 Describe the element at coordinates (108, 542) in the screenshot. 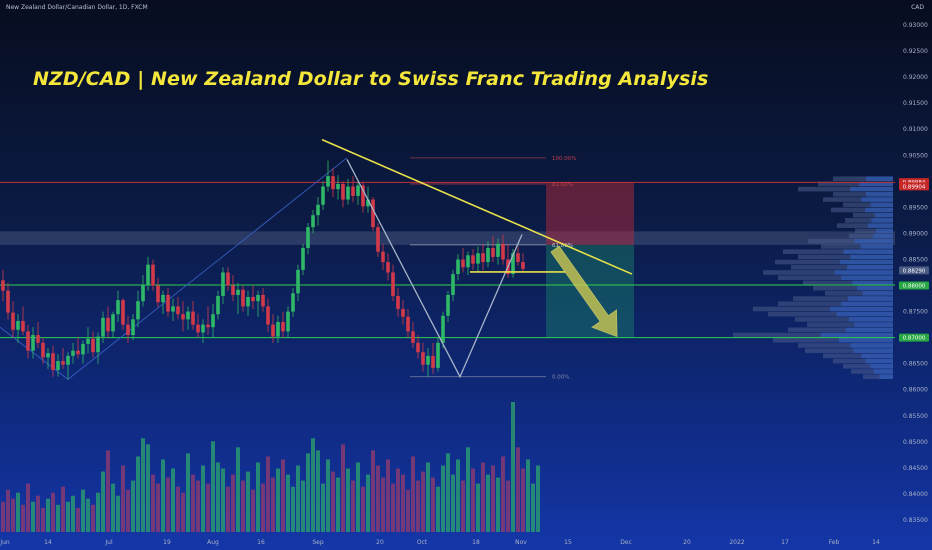

I see `x-tick-label: Jul` at that location.